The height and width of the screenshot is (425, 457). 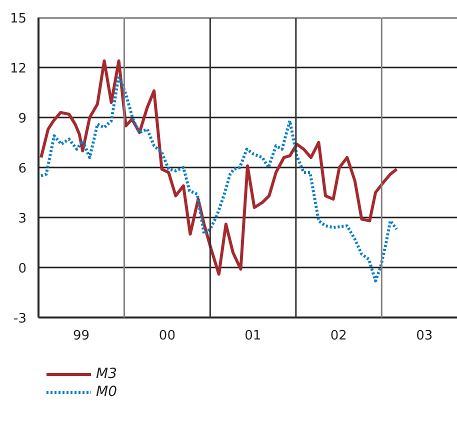 I want to click on y-tick-label: 6, so click(x=22, y=169).